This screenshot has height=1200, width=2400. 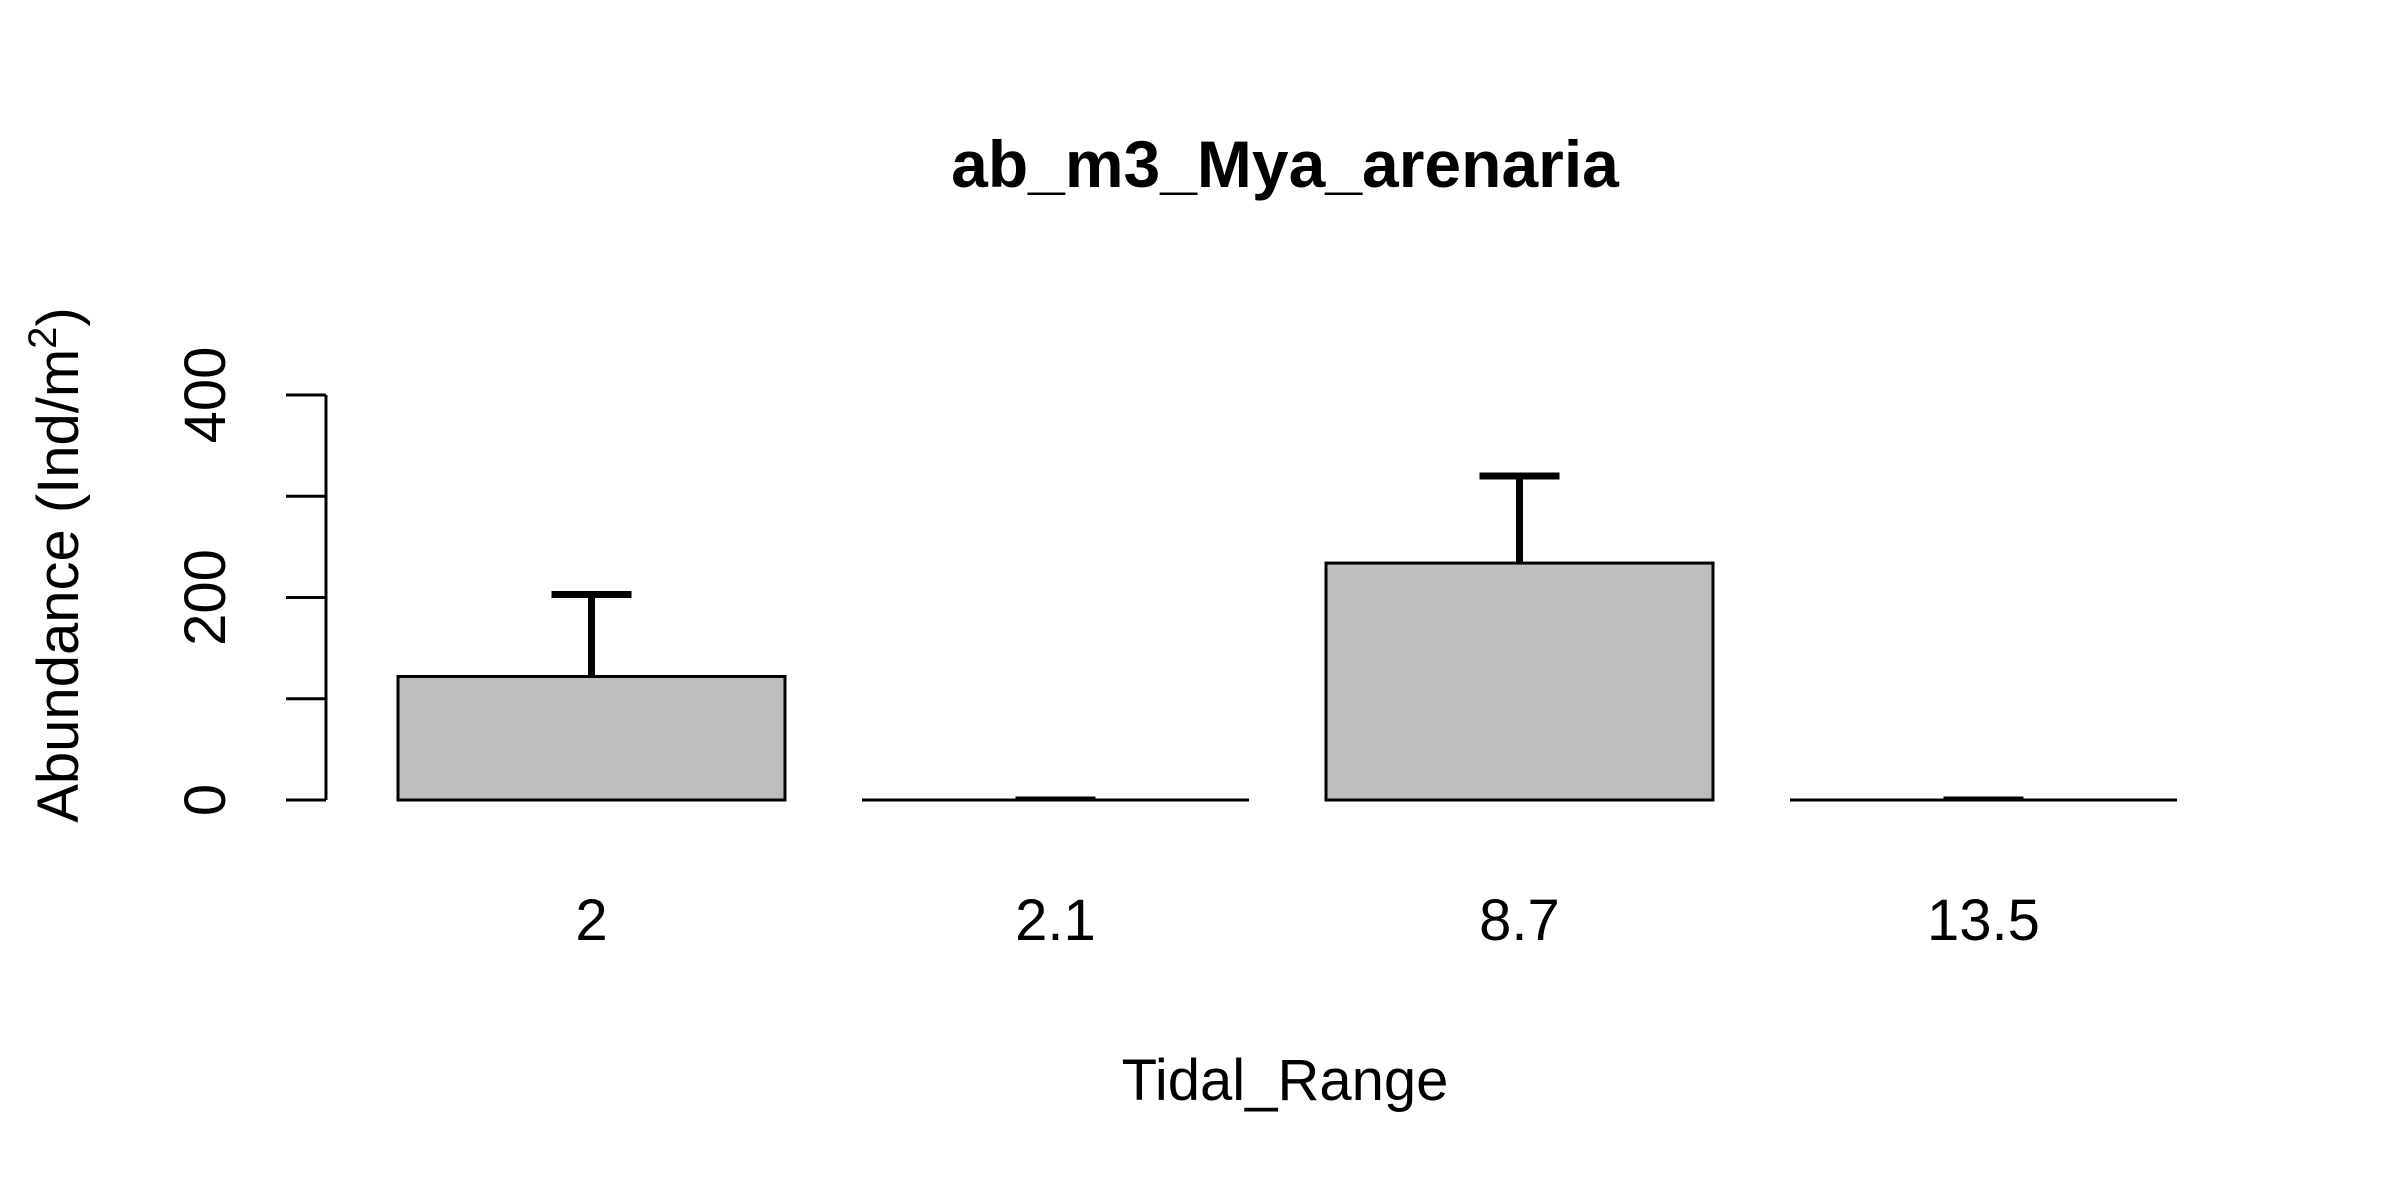 What do you see at coordinates (205, 597) in the screenshot?
I see `y-tick-label: 200` at bounding box center [205, 597].